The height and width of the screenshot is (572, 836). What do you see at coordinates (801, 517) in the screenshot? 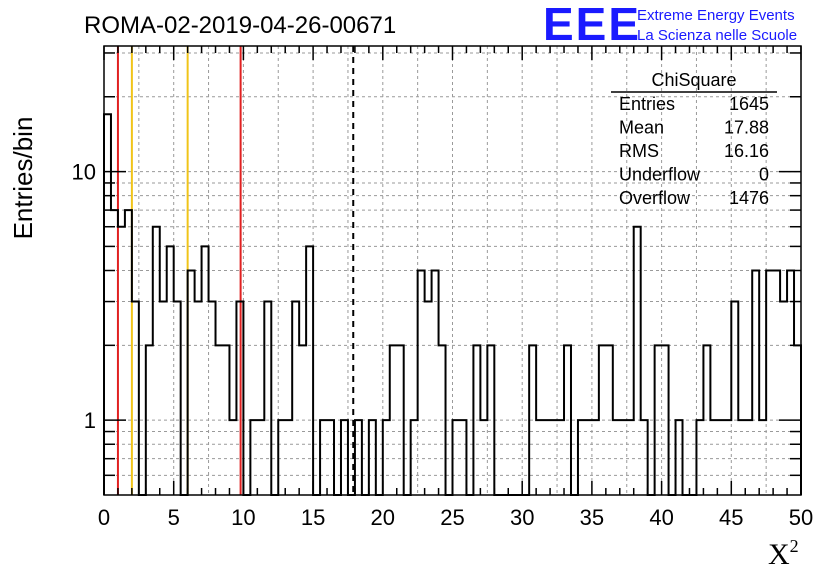
I see `x-tick-label: 50` at bounding box center [801, 517].